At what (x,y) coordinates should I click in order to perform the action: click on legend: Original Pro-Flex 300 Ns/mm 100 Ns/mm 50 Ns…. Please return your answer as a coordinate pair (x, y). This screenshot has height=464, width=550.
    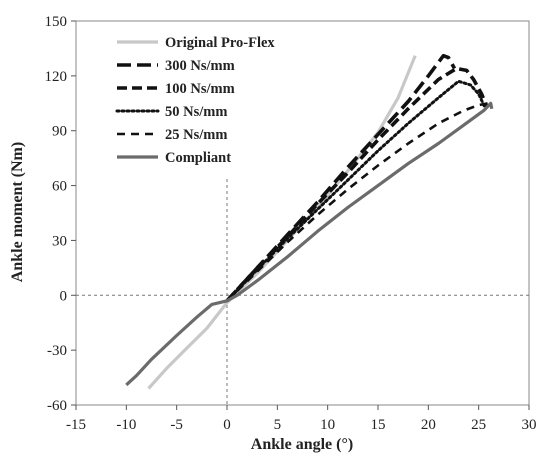
    Looking at the image, I should click on (195, 100).